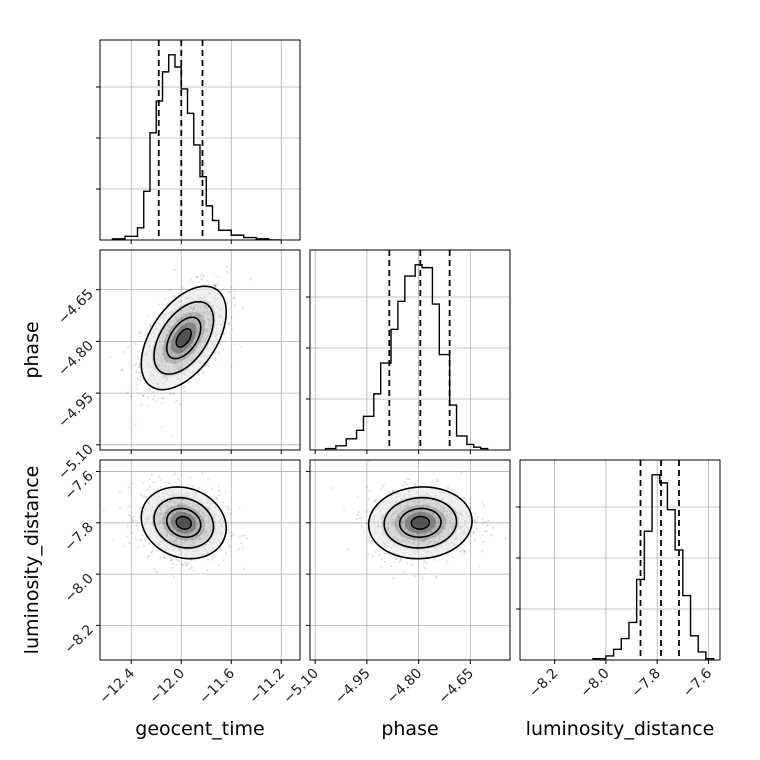  Describe the element at coordinates (78, 588) in the screenshot. I see `y-tick-label: −8.0` at that location.